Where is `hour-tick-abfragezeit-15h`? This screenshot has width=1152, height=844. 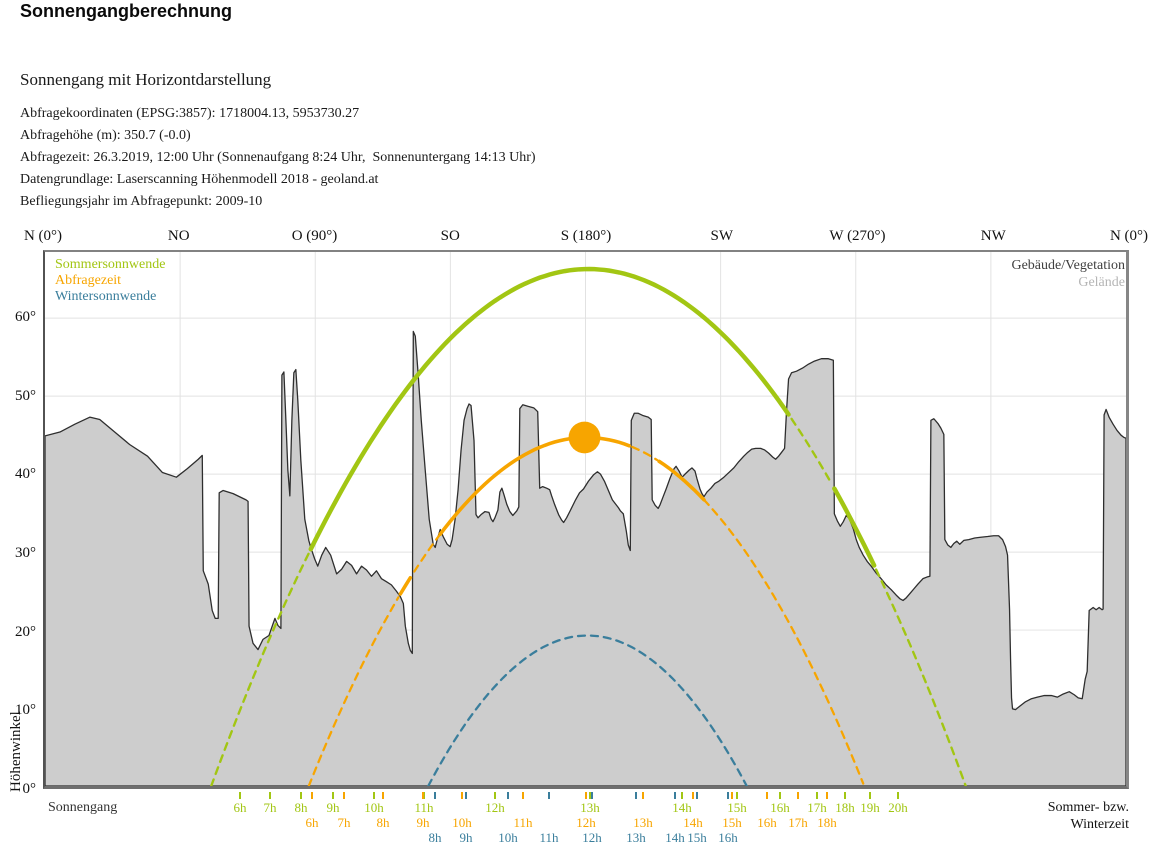
hour-tick-abfragezeit-15h is located at coordinates (732, 795).